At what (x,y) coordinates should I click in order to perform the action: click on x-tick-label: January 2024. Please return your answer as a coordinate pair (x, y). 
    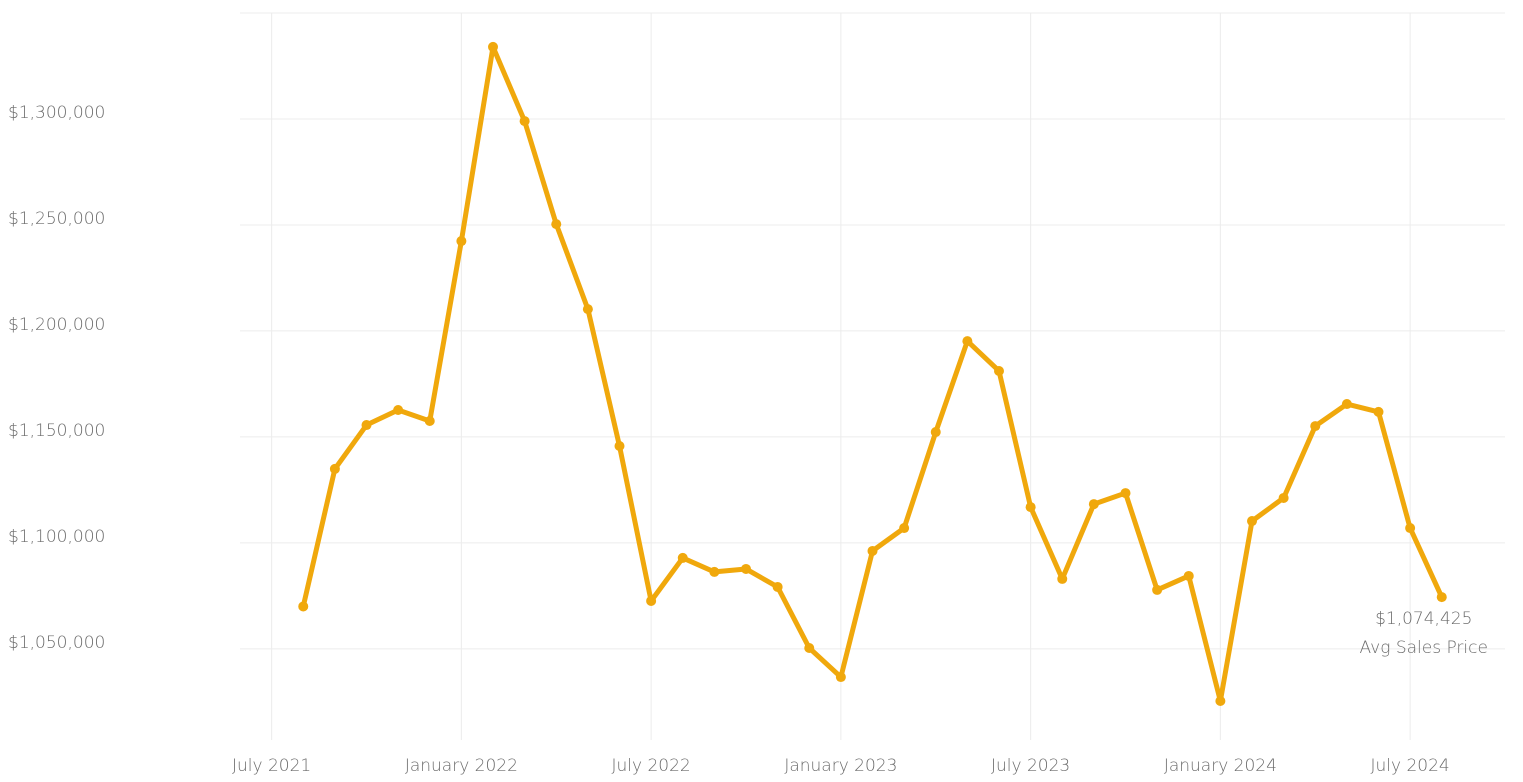
    Looking at the image, I should click on (1220, 766).